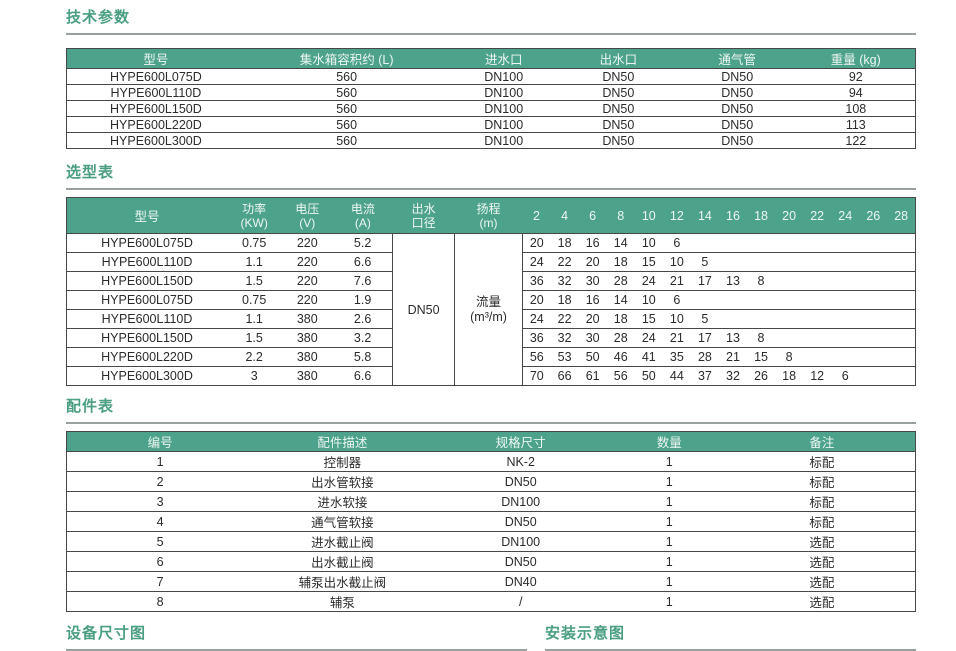  I want to click on cell-power: 2.2, so click(254, 357).